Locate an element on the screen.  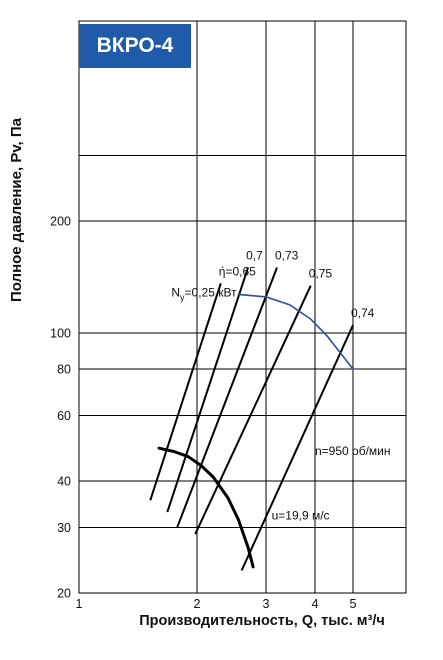
y-axis-label: Полное давление, Pv, Па is located at coordinates (16, 210).